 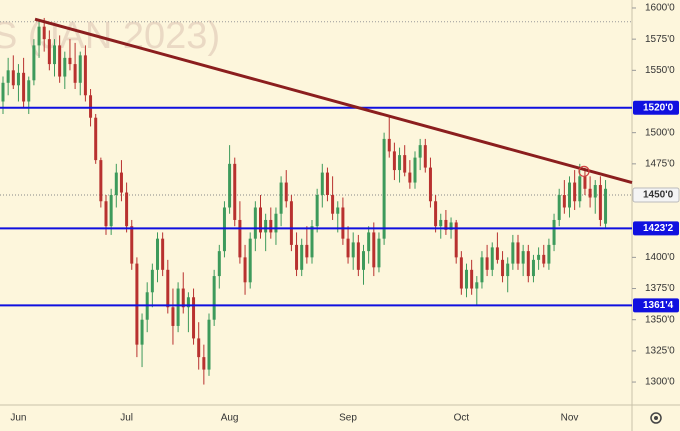 What do you see at coordinates (660, 70) in the screenshot?
I see `y-tick-label: 1550'0` at bounding box center [660, 70].